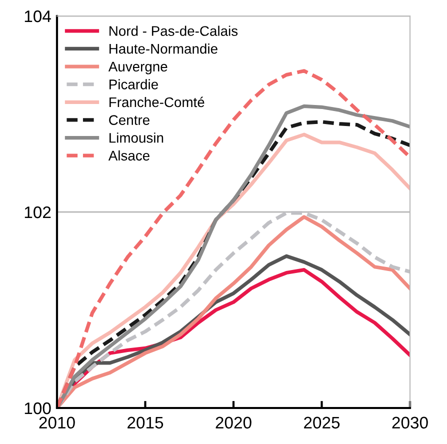 The image size is (447, 444). I want to click on legend-label: Haute-Normandie, so click(164, 49).